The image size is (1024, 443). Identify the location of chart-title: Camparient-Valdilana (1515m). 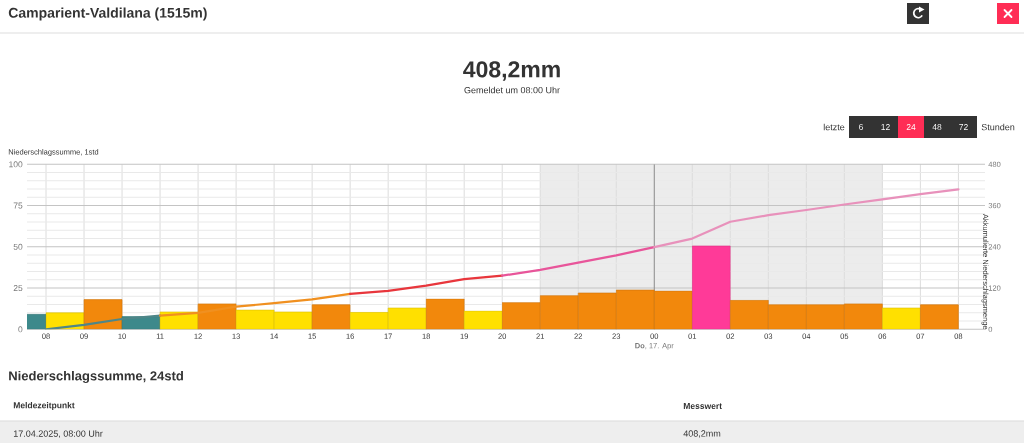
(107, 14).